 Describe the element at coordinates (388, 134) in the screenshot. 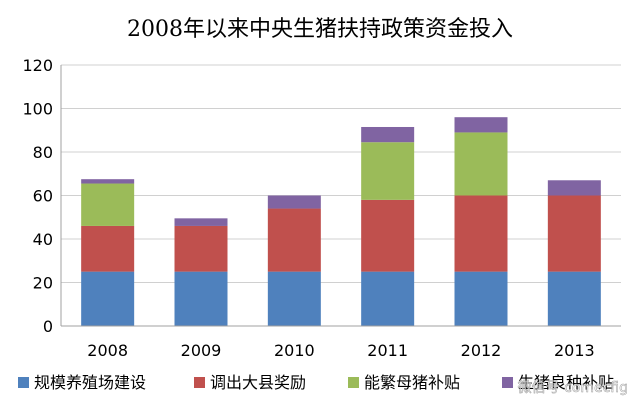

I see `bar-segment-2011-s3` at that location.